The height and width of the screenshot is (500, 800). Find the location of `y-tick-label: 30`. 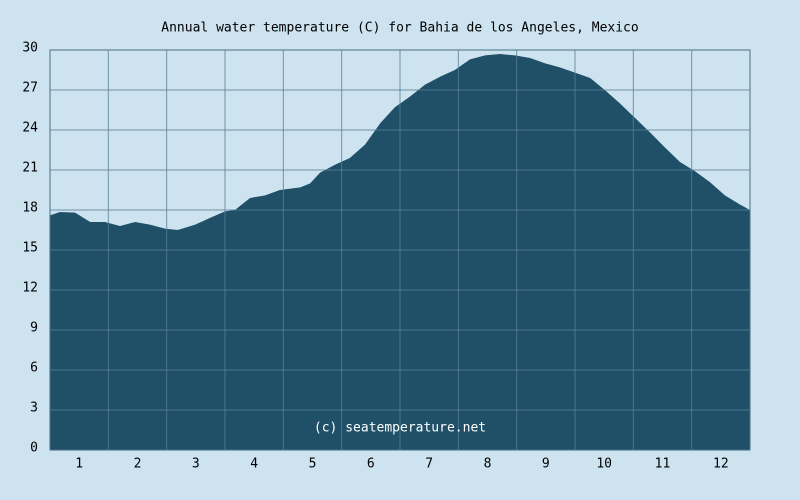

y-tick-label: 30 is located at coordinates (30, 48).